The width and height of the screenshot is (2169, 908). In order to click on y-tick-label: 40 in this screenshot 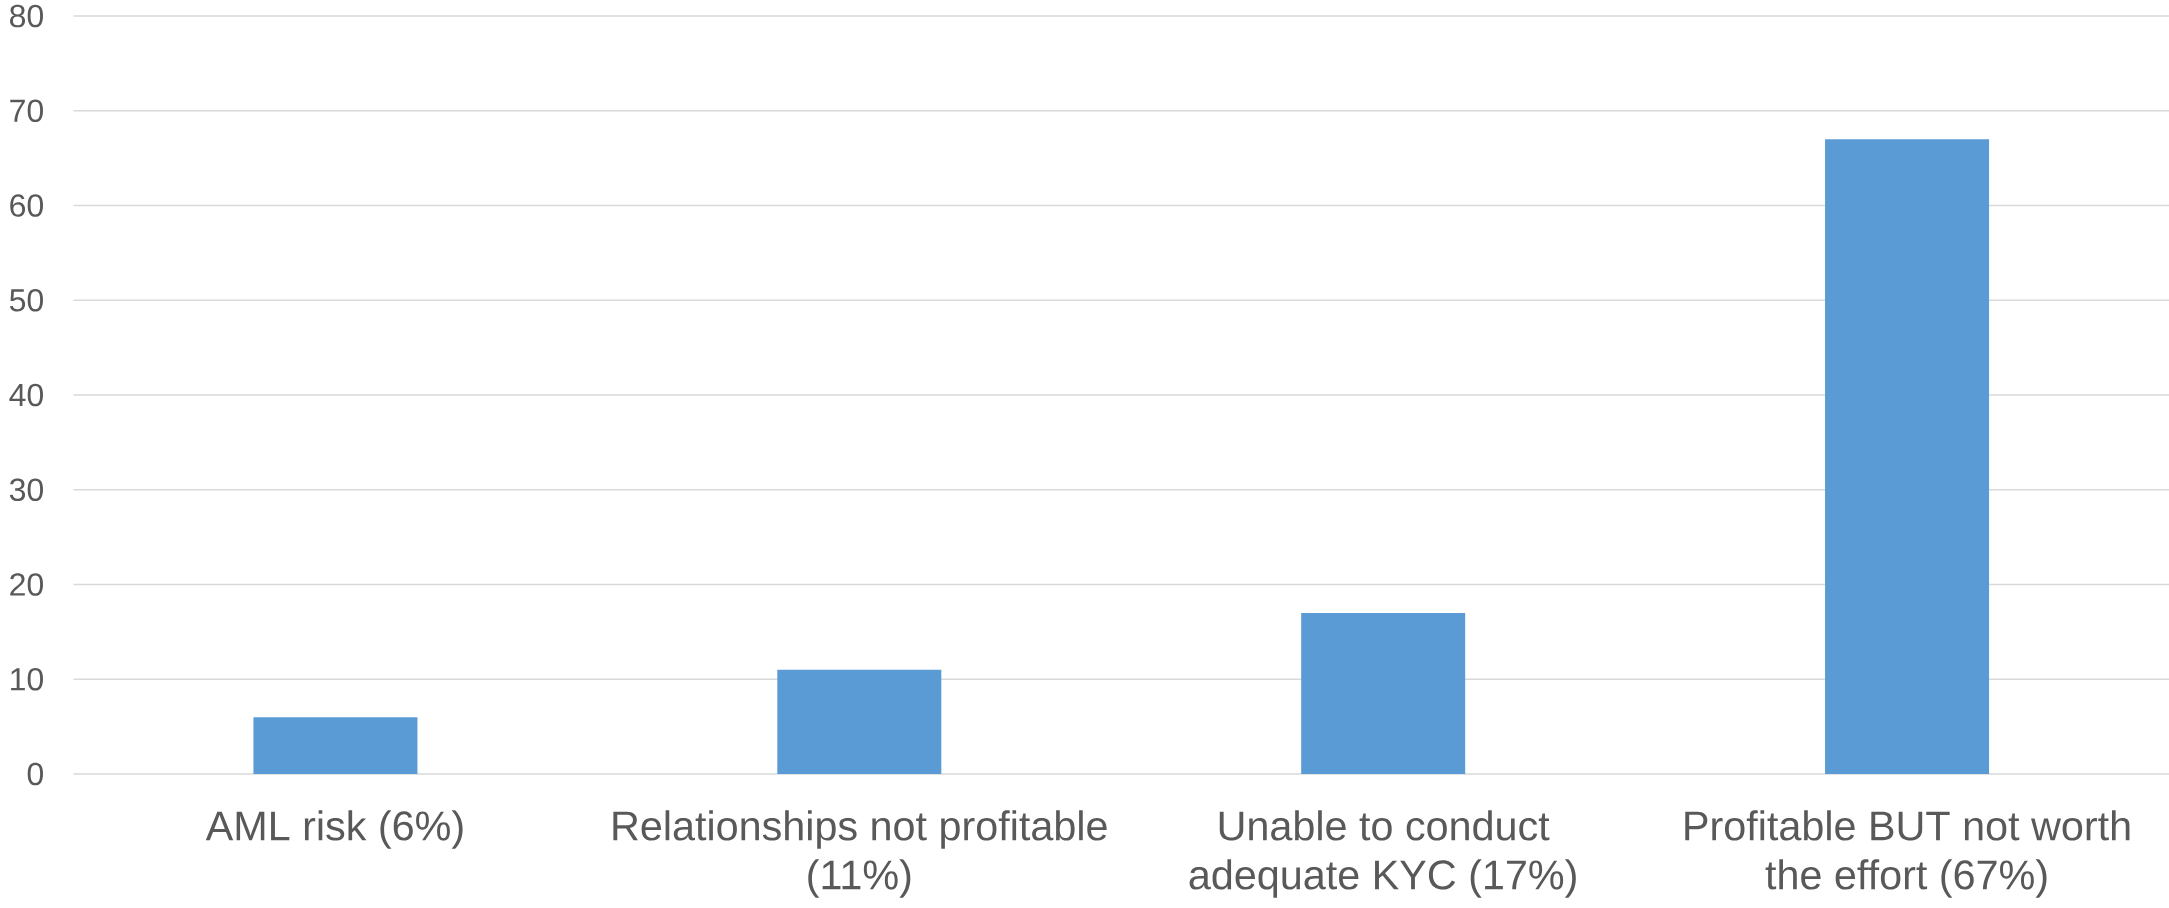, I will do `click(26, 395)`.